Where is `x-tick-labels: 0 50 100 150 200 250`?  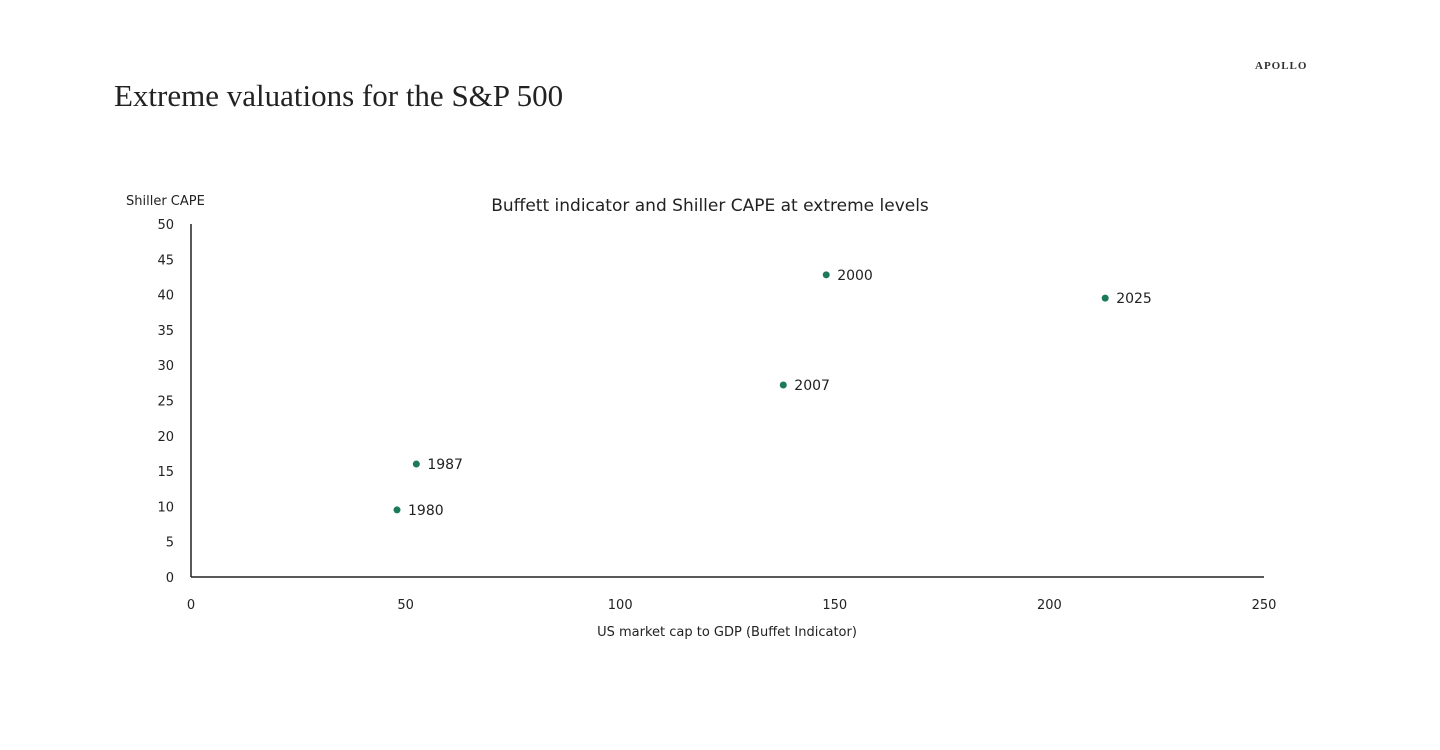 x-tick-labels: 0 50 100 150 200 250 is located at coordinates (732, 605).